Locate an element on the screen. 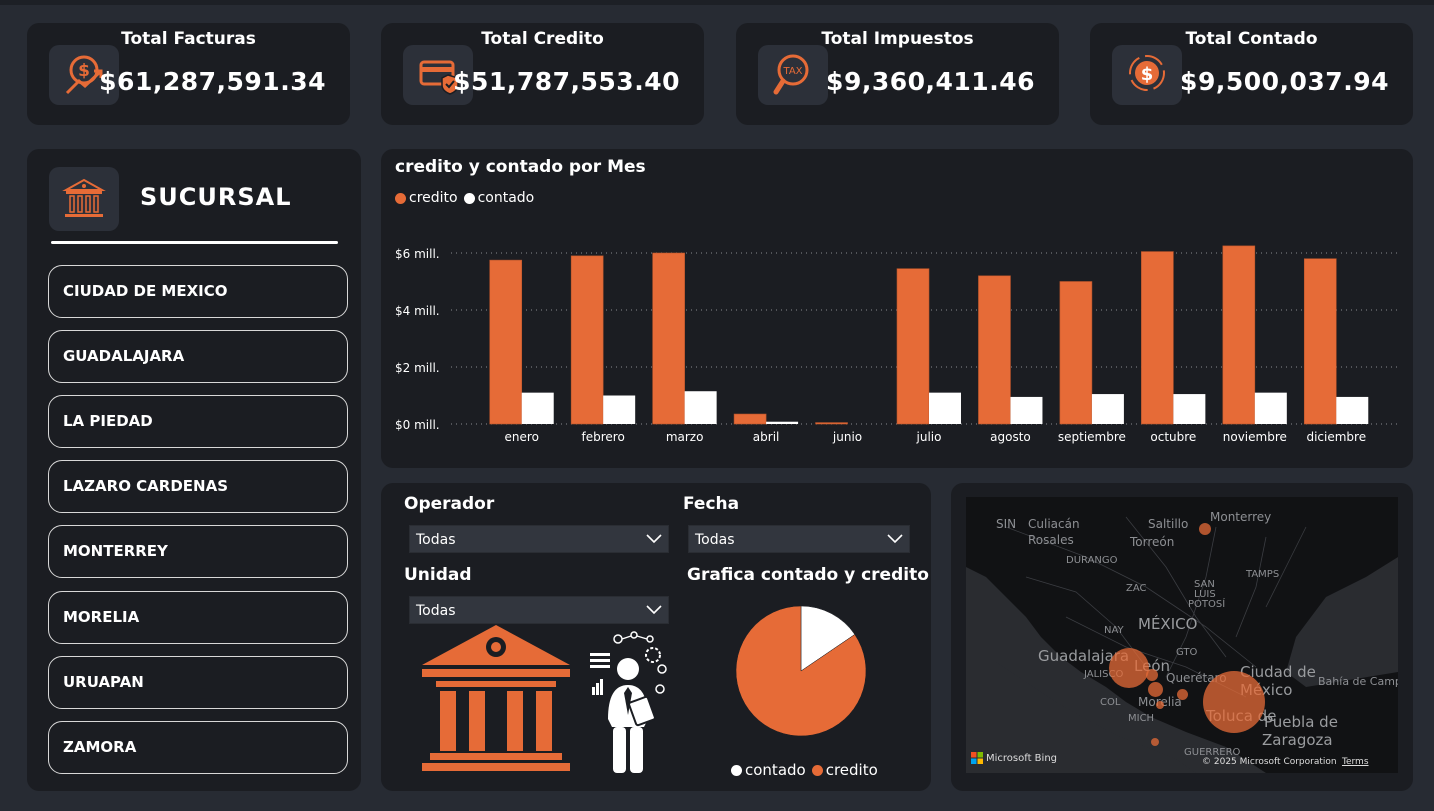 This screenshot has height=811, width=1434. sucursal-item-monterrey: MONTERREY is located at coordinates (198, 551).